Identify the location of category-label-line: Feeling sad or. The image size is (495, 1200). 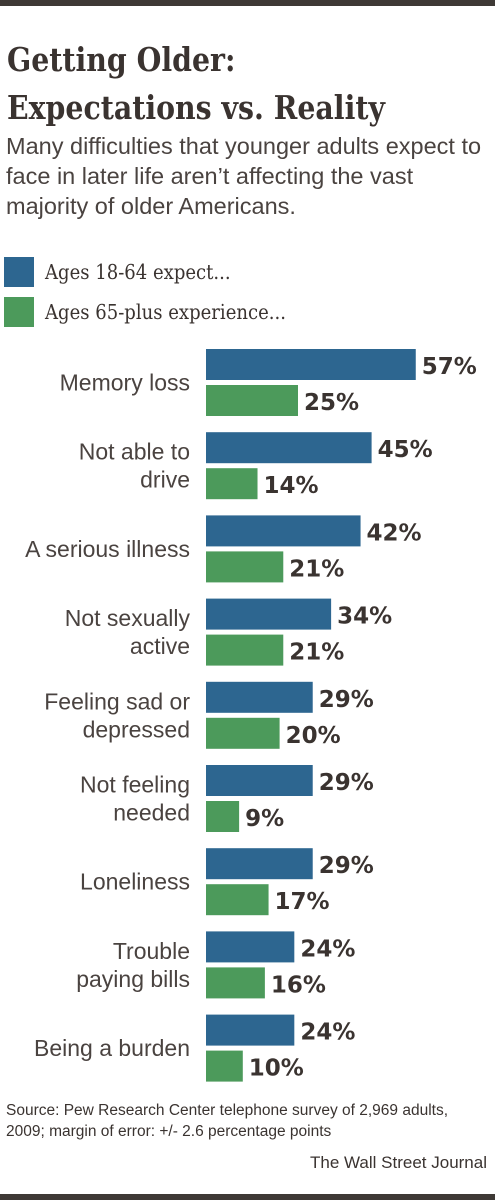
(117, 701).